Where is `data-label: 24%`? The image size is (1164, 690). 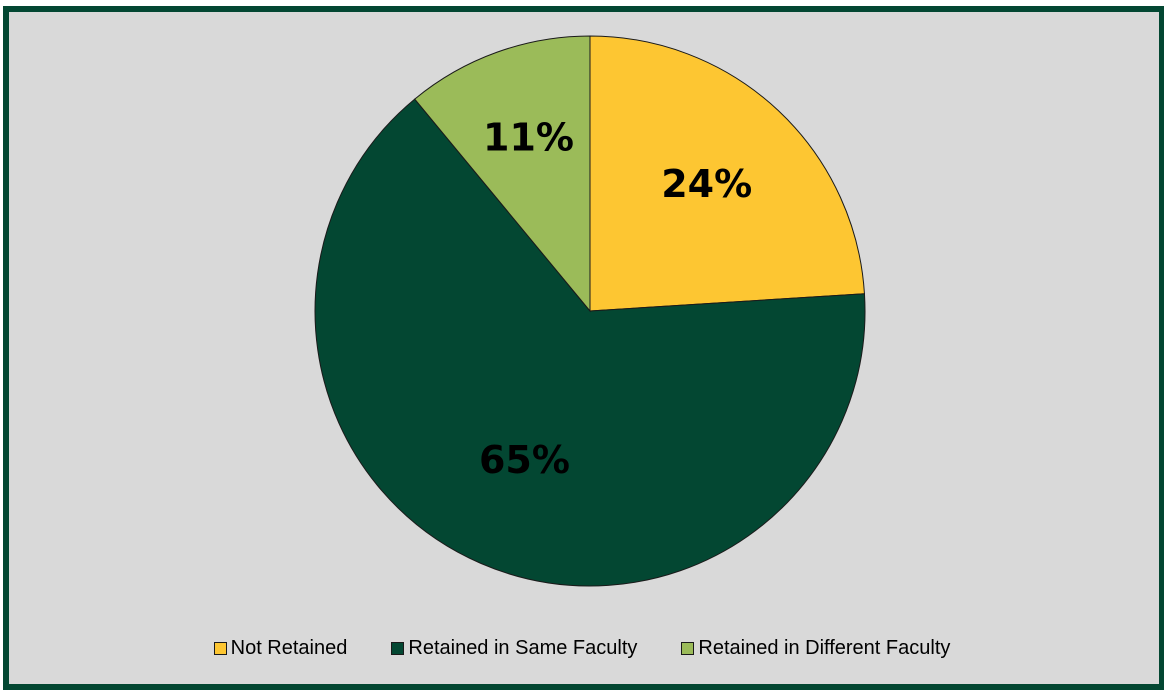 data-label: 24% is located at coordinates (706, 184).